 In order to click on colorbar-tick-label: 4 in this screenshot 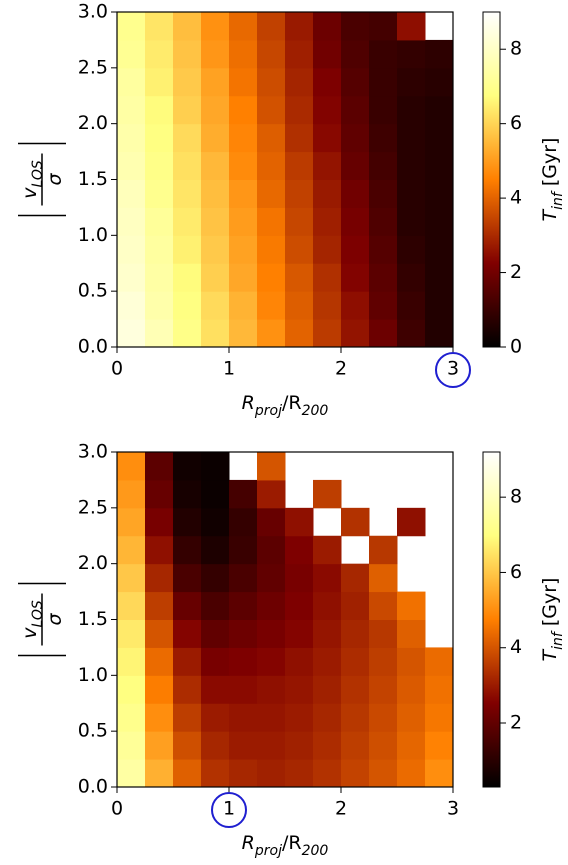, I will do `click(516, 647)`.